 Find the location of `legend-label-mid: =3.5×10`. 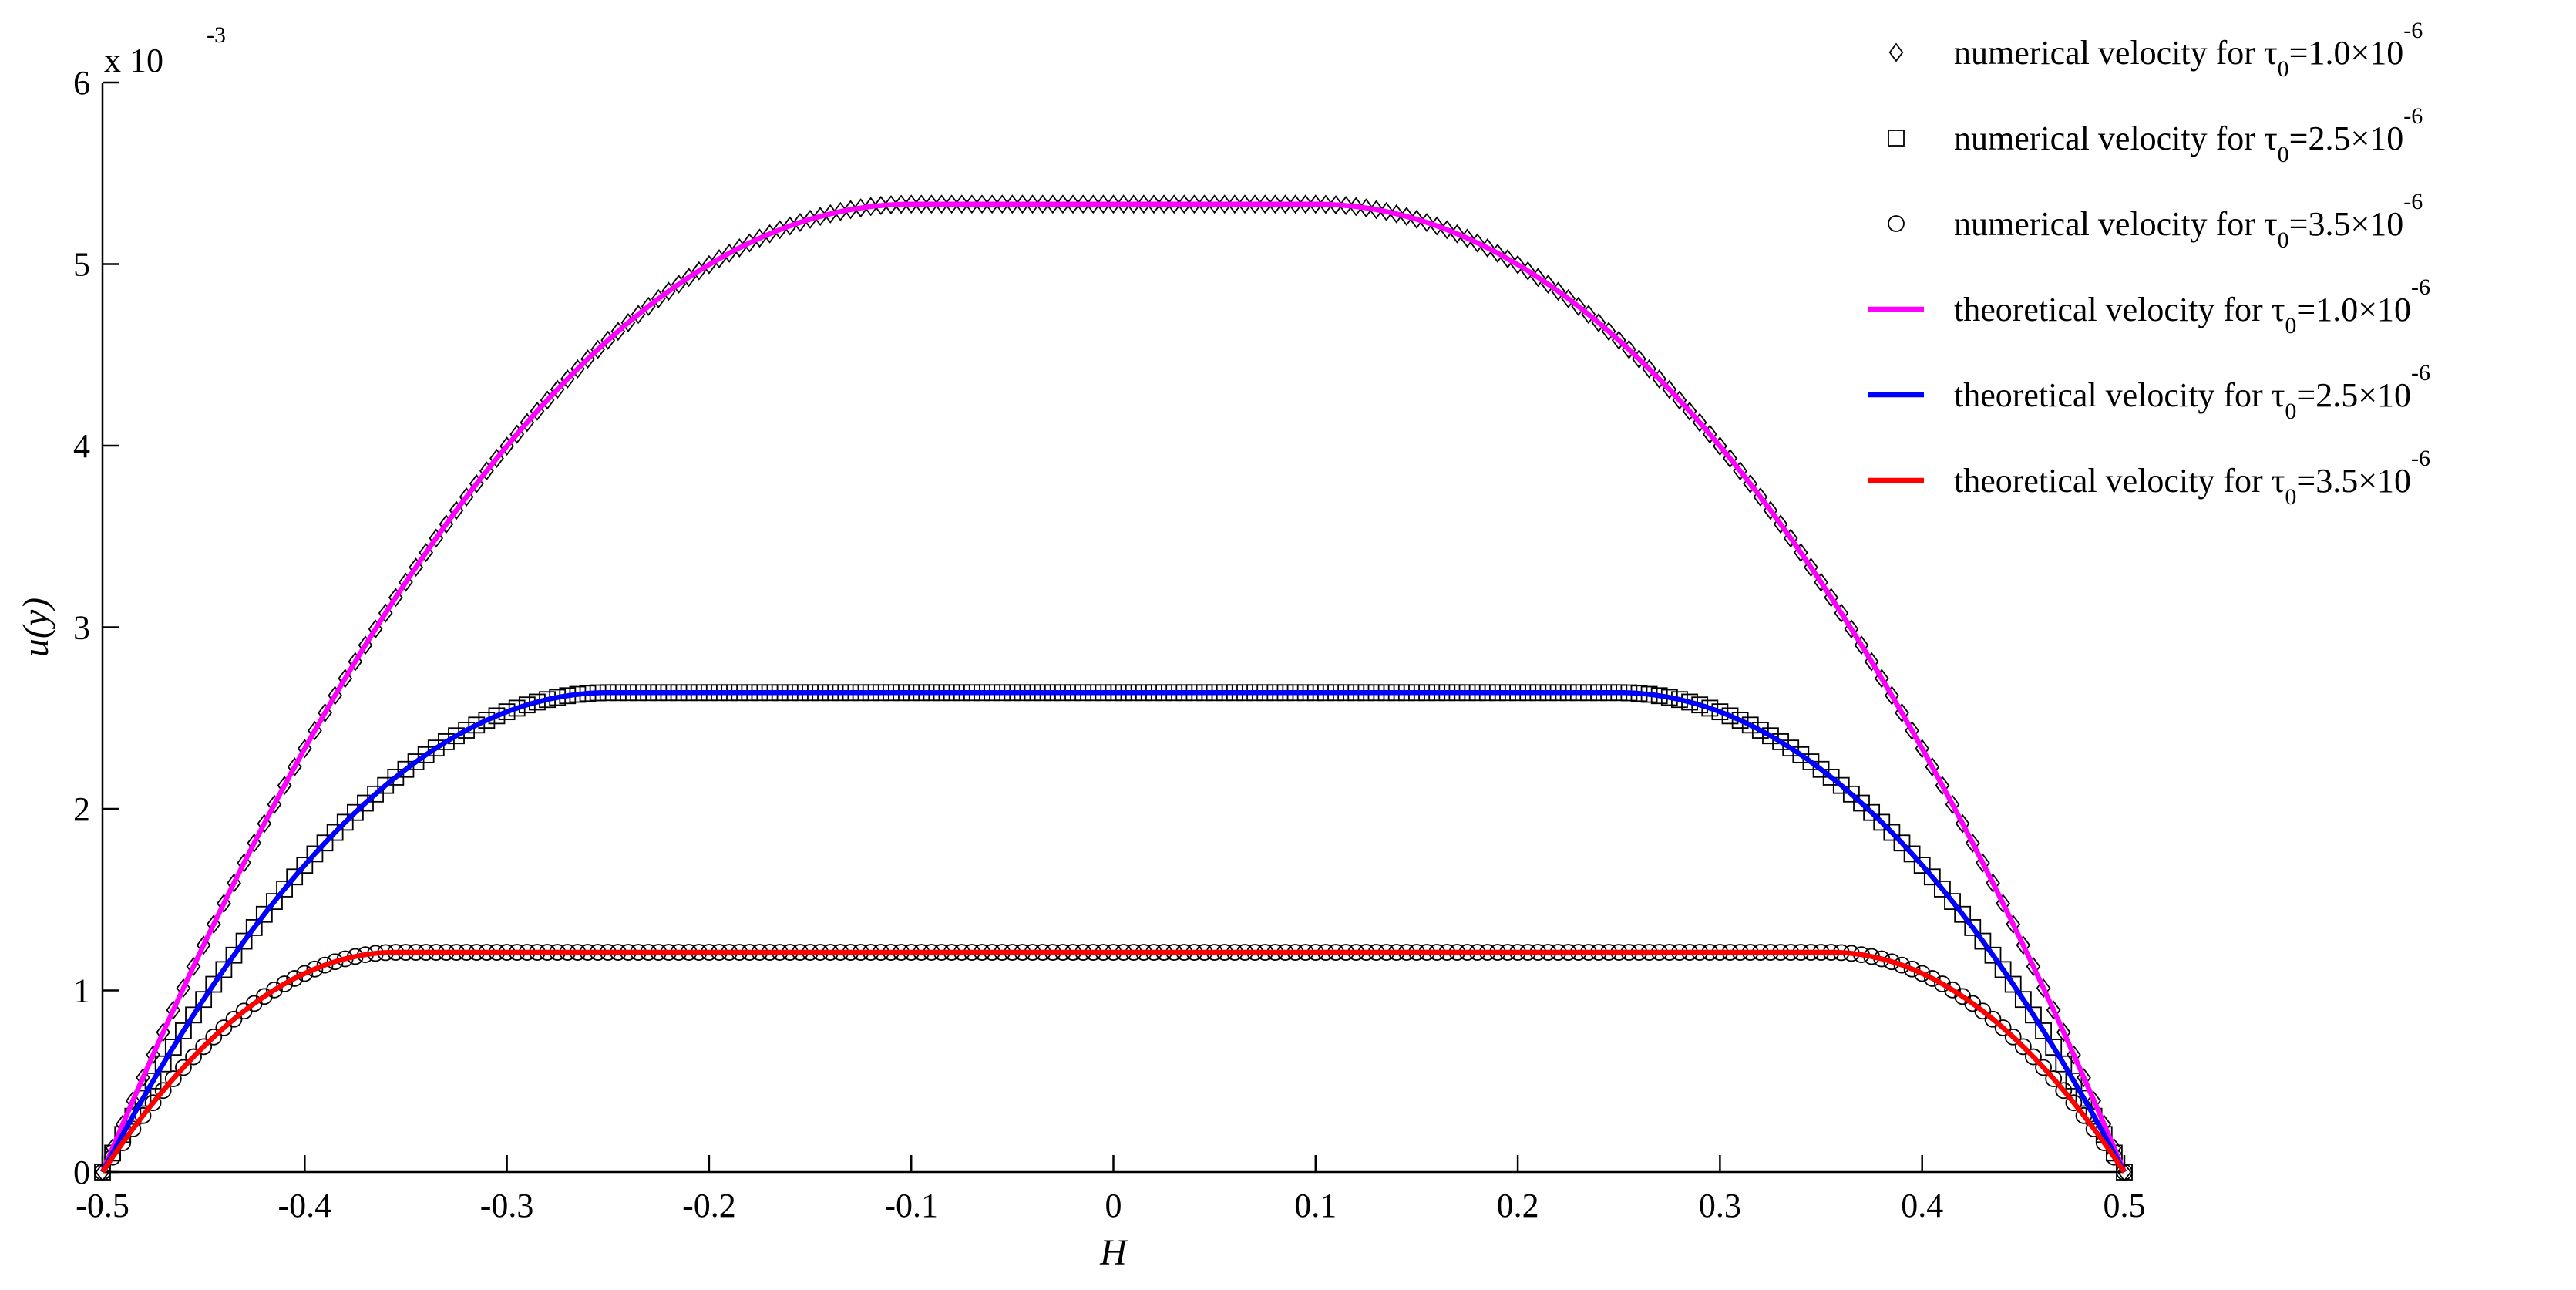

legend-label-mid: =3.5×10 is located at coordinates (2353, 481).